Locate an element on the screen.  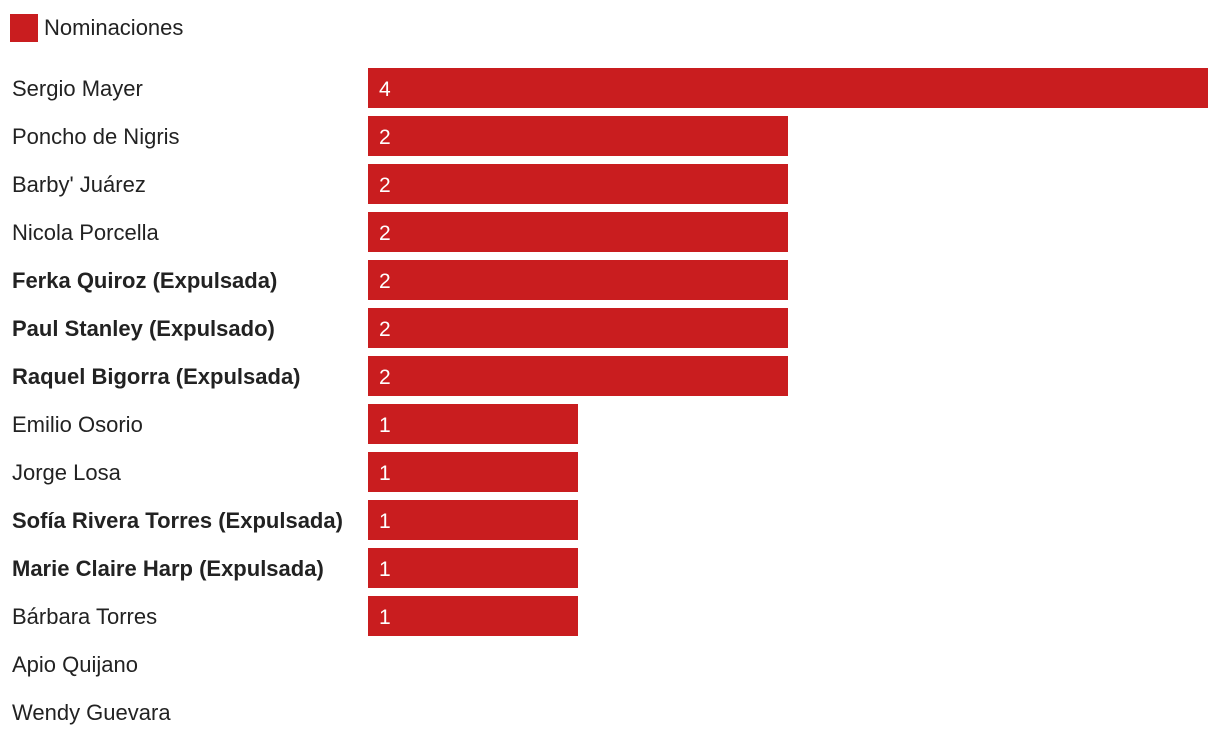
category-label: Bárbara Torres is located at coordinates (84, 616).